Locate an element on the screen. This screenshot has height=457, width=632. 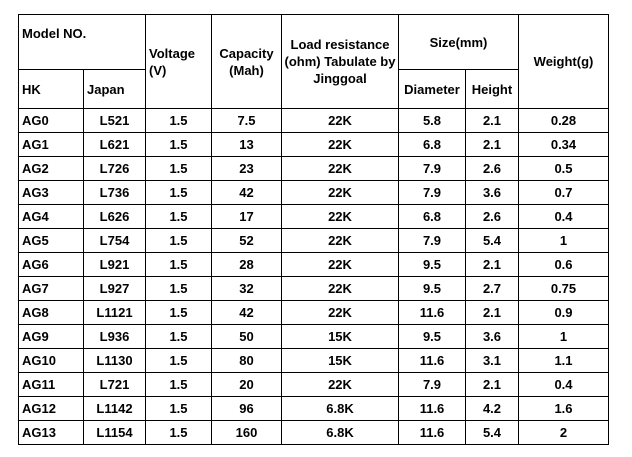
table-row: AG8 L1121 1.5 42 22K 11.6 2.1 0.9 is located at coordinates (313, 312).